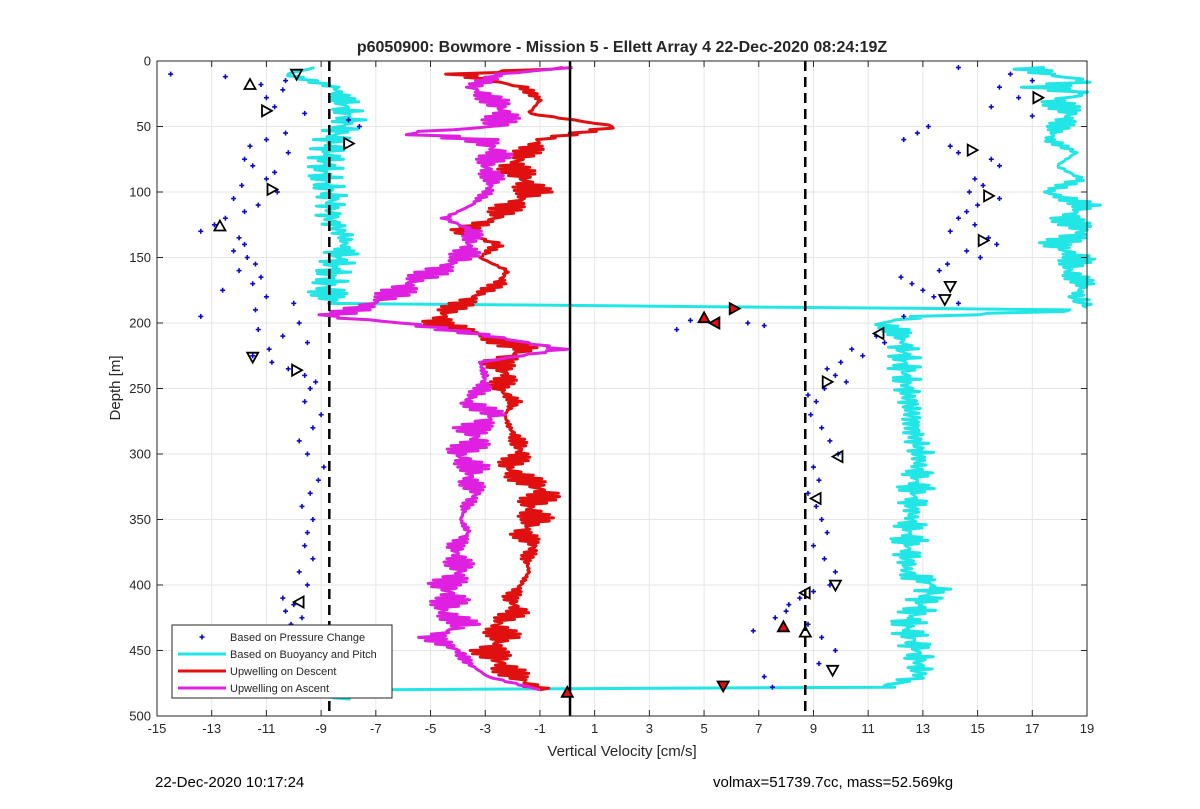 This screenshot has height=809, width=1200. What do you see at coordinates (923, 728) in the screenshot?
I see `x-tick-label: 13` at bounding box center [923, 728].